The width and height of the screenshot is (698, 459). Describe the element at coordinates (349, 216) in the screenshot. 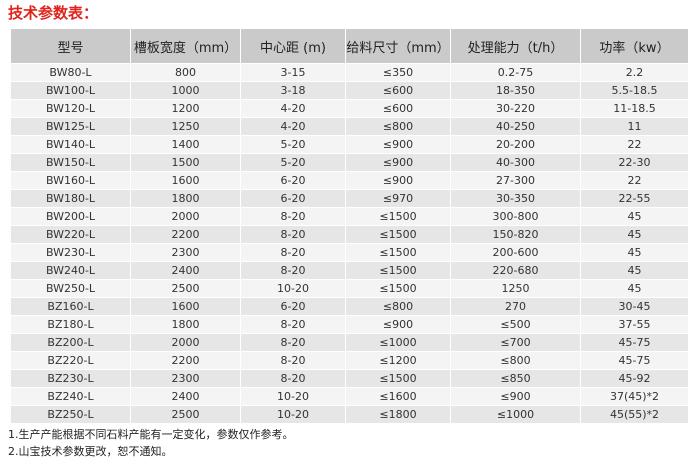

I see `table-row: BW200-L 2000 8-20 ≤1500 300-800 45` at that location.